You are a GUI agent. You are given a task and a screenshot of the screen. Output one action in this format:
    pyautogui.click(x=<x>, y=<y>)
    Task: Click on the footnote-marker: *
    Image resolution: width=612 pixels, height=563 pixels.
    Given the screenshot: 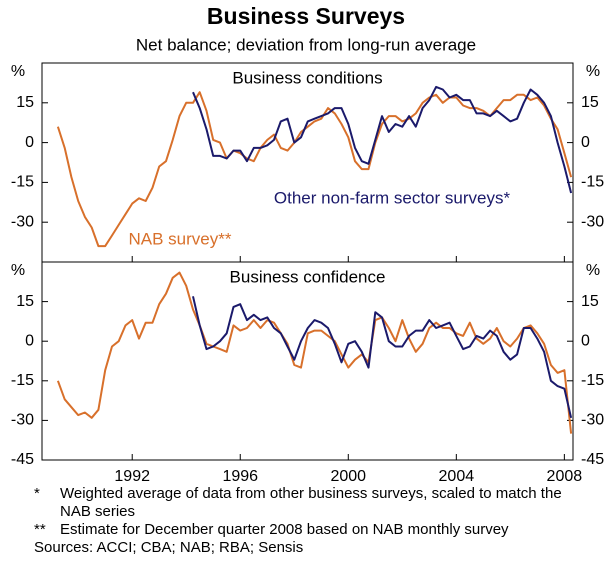 What is the action you would take?
    pyautogui.click(x=37, y=493)
    